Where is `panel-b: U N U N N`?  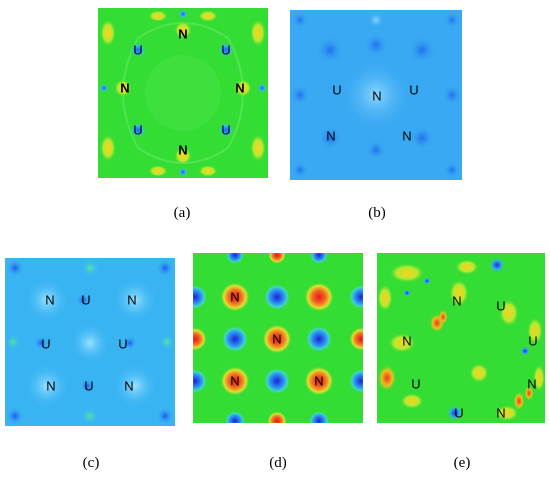
panel-b: U N U N N is located at coordinates (376, 95).